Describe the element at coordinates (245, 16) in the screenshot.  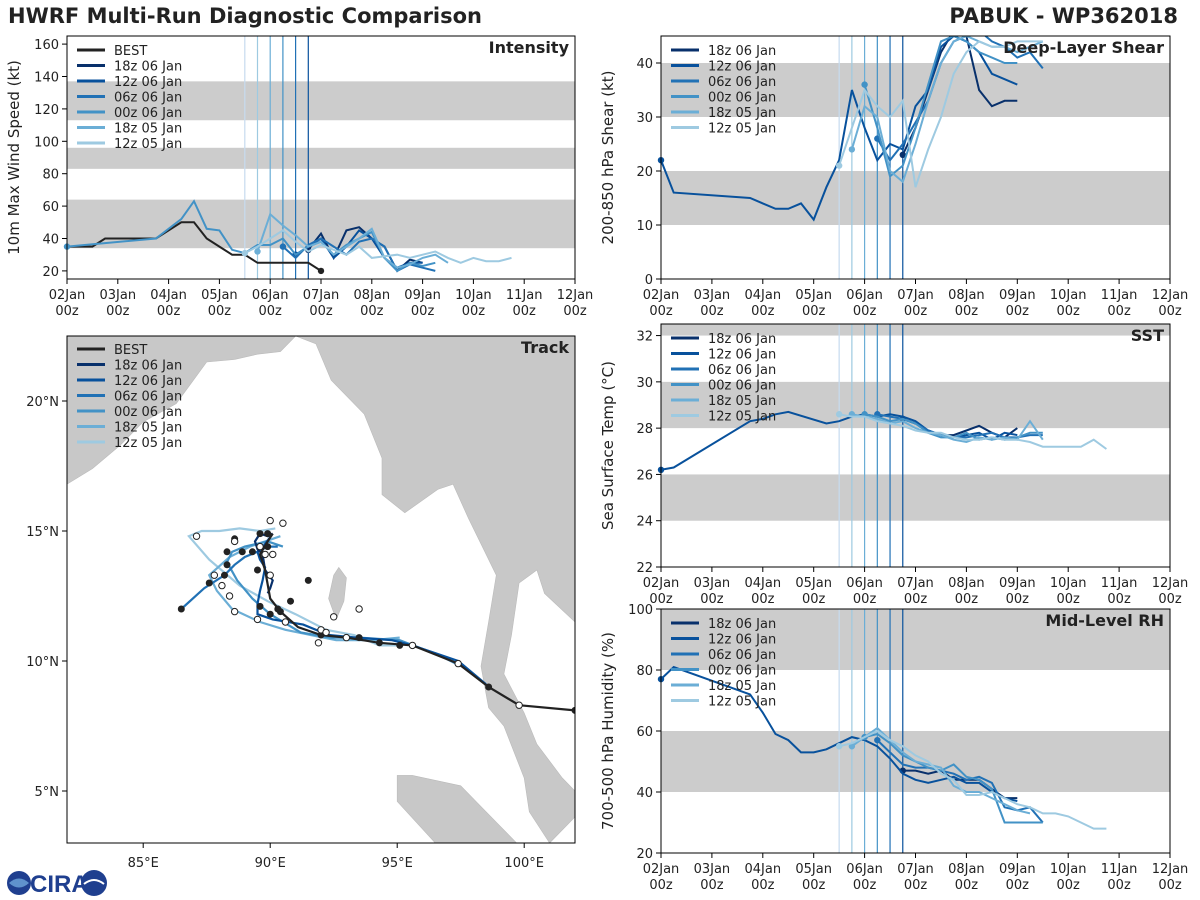
I see `figure-title: HWRF Multi-Run Diagnostic Comparison` at that location.